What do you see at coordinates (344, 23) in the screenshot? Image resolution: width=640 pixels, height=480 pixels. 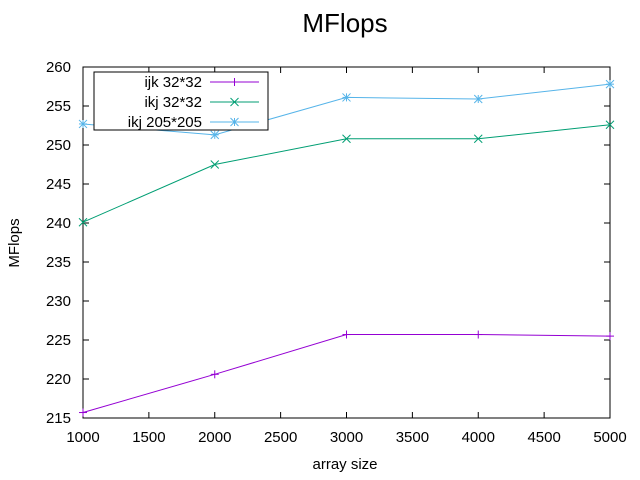 I see `chart-title: MFlops` at bounding box center [344, 23].